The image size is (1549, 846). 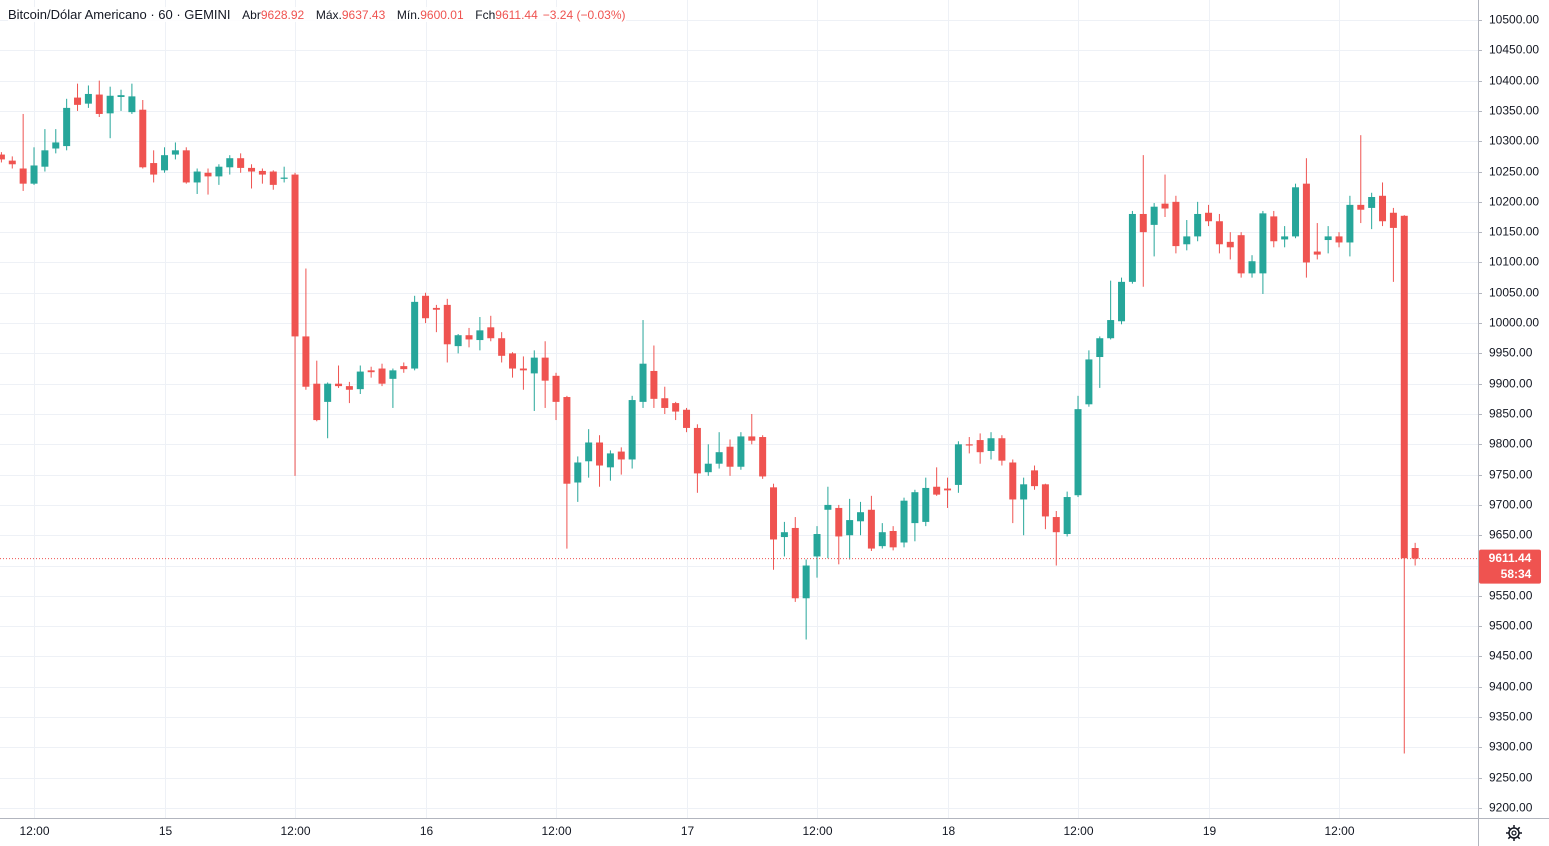 What do you see at coordinates (1511, 505) in the screenshot?
I see `y-tick-label: 9700.00` at bounding box center [1511, 505].